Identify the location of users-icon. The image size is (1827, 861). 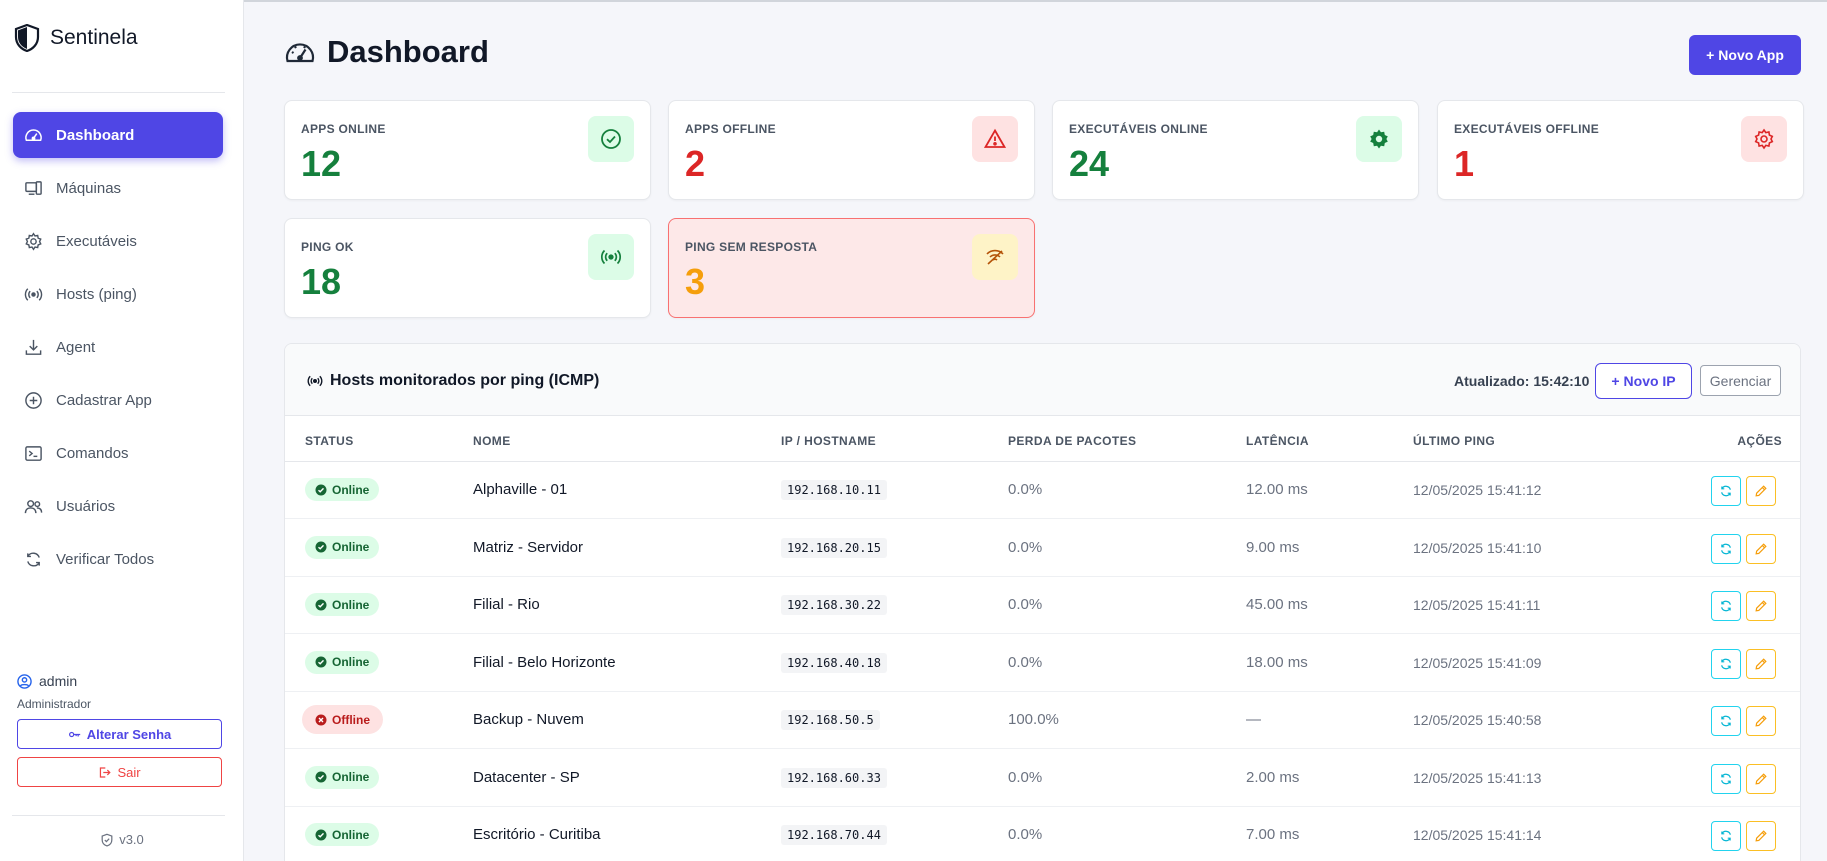
(33, 506).